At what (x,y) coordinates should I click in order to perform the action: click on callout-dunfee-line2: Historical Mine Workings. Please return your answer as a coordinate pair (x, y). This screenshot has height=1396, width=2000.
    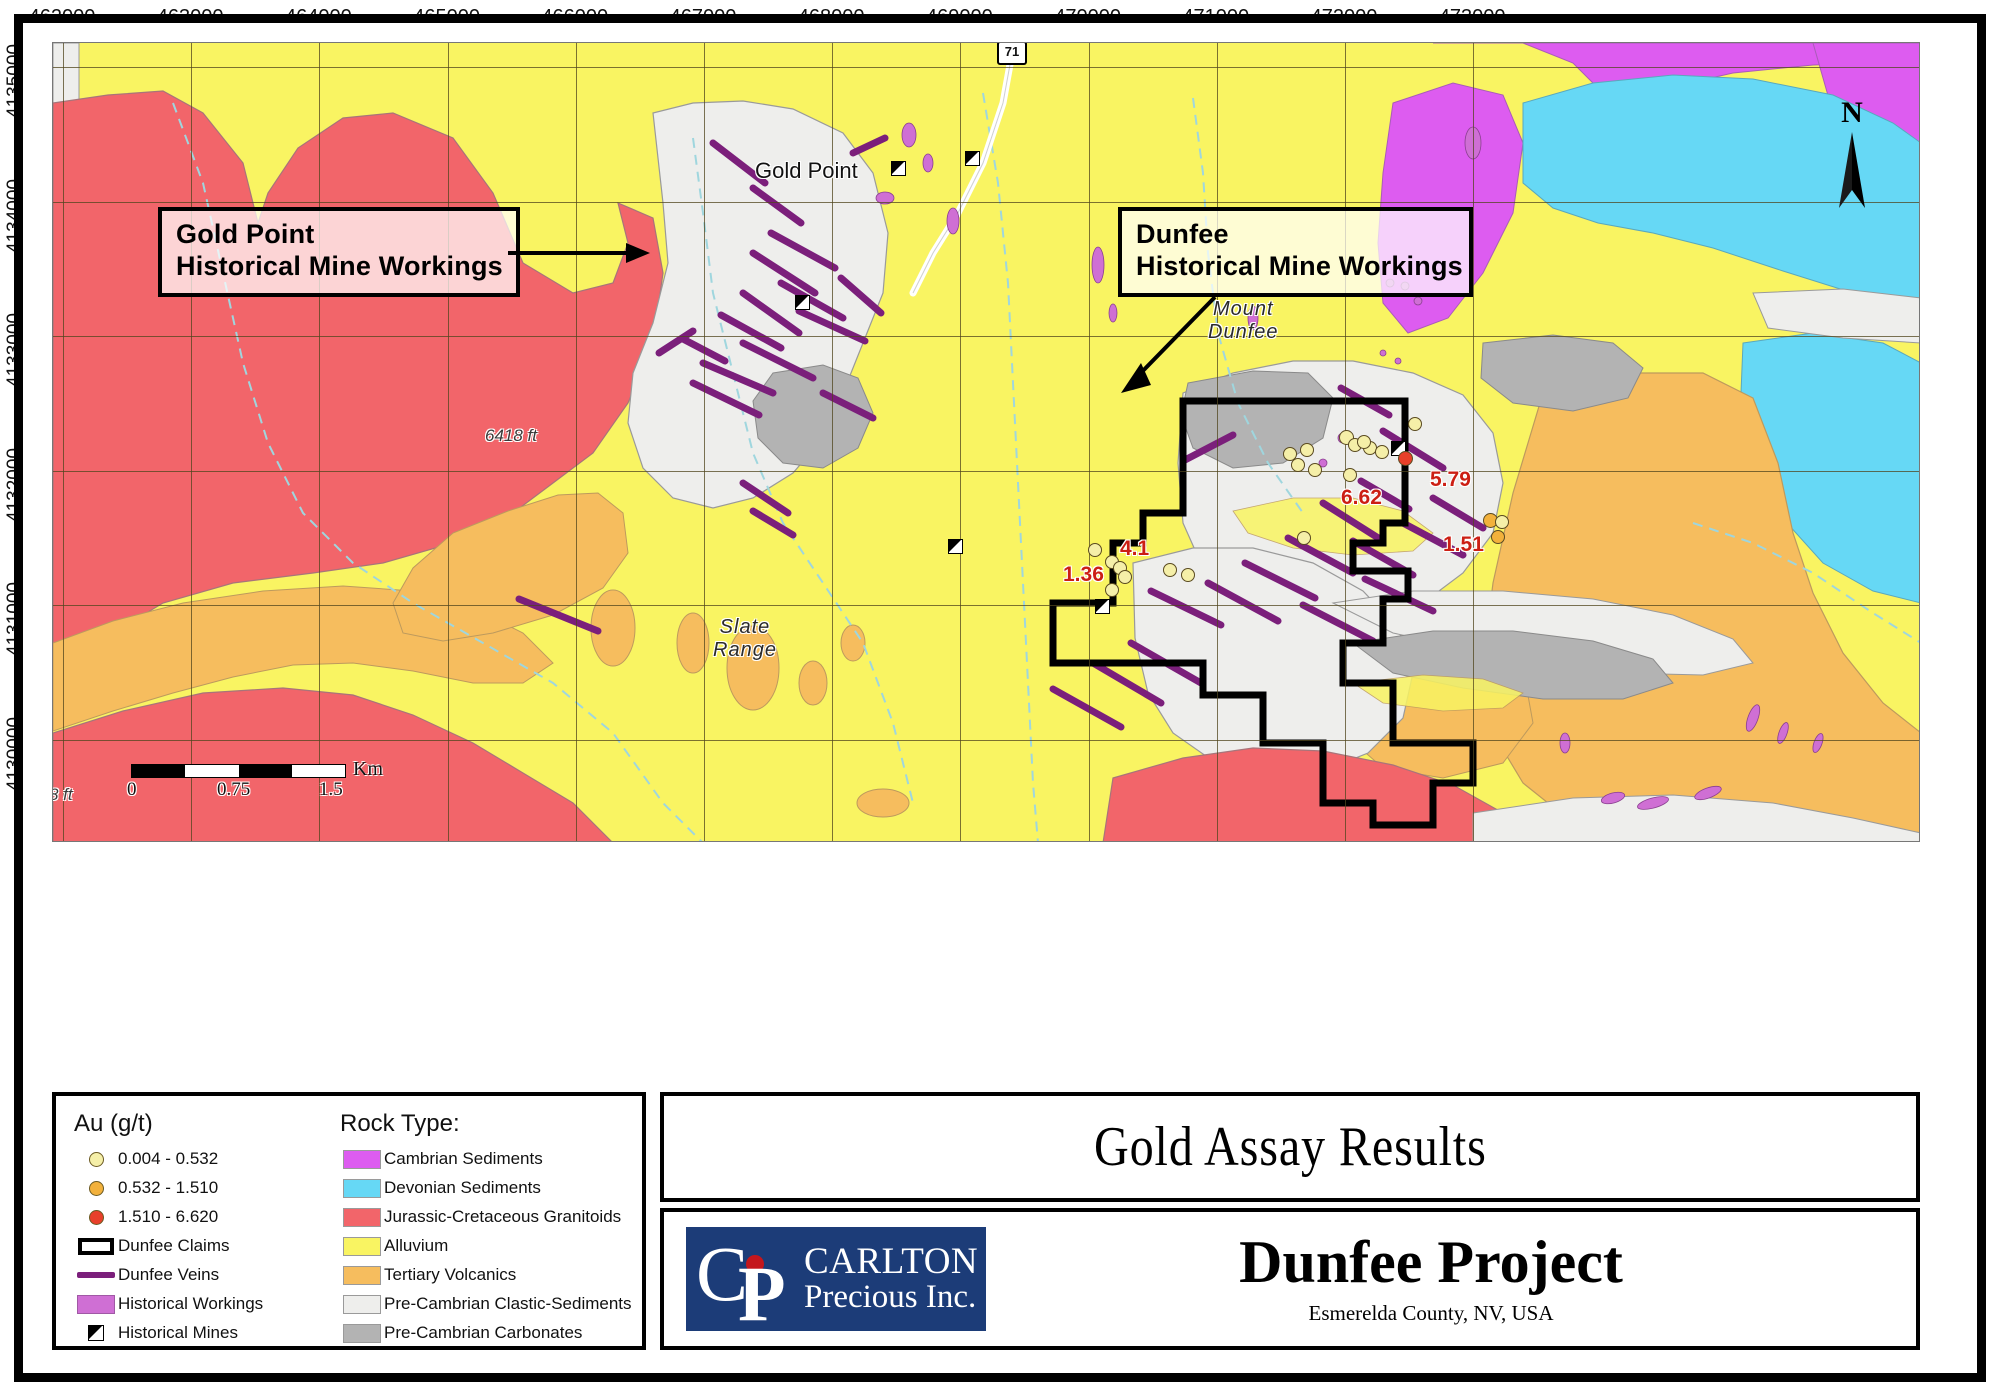
    Looking at the image, I should click on (1299, 265).